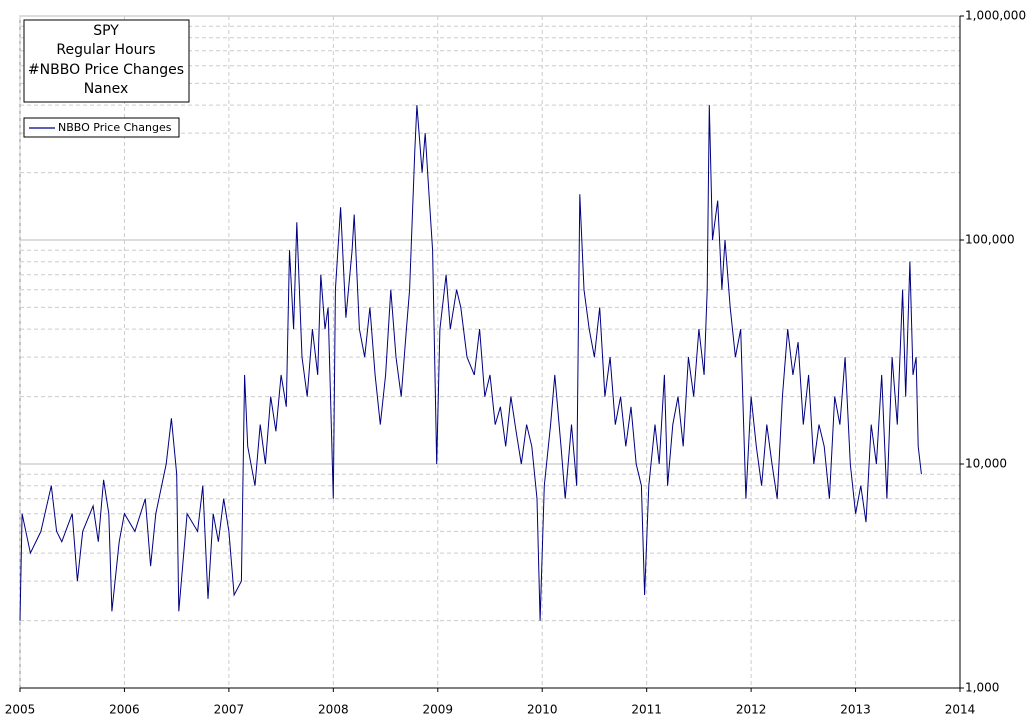 Image resolution: width=1030 pixels, height=722 pixels. I want to click on x-tick-label: 2007, so click(229, 710).